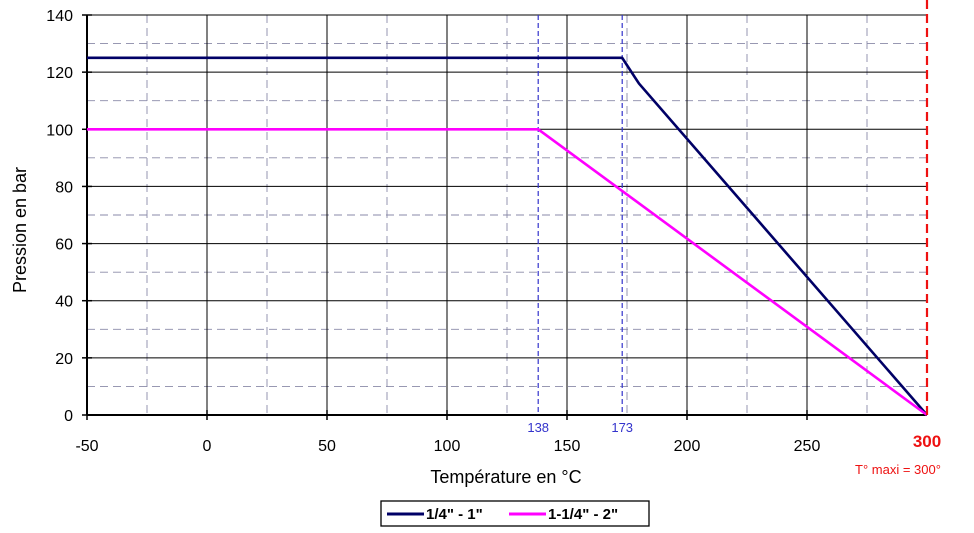 This screenshot has height=533, width=974. What do you see at coordinates (927, 441) in the screenshot?
I see `max-temperature-label: 300` at bounding box center [927, 441].